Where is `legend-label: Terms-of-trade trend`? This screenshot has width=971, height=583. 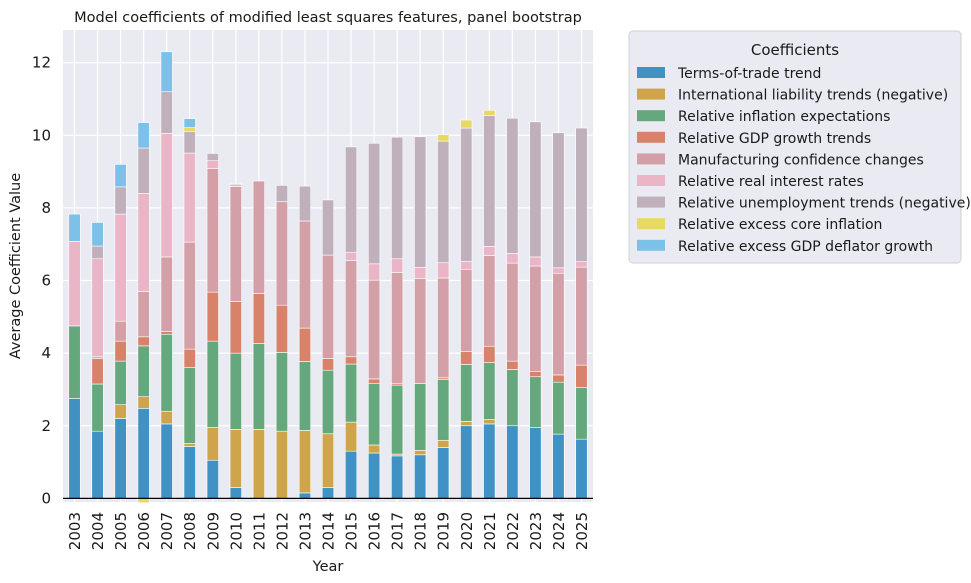 legend-label: Terms-of-trade trend is located at coordinates (749, 74).